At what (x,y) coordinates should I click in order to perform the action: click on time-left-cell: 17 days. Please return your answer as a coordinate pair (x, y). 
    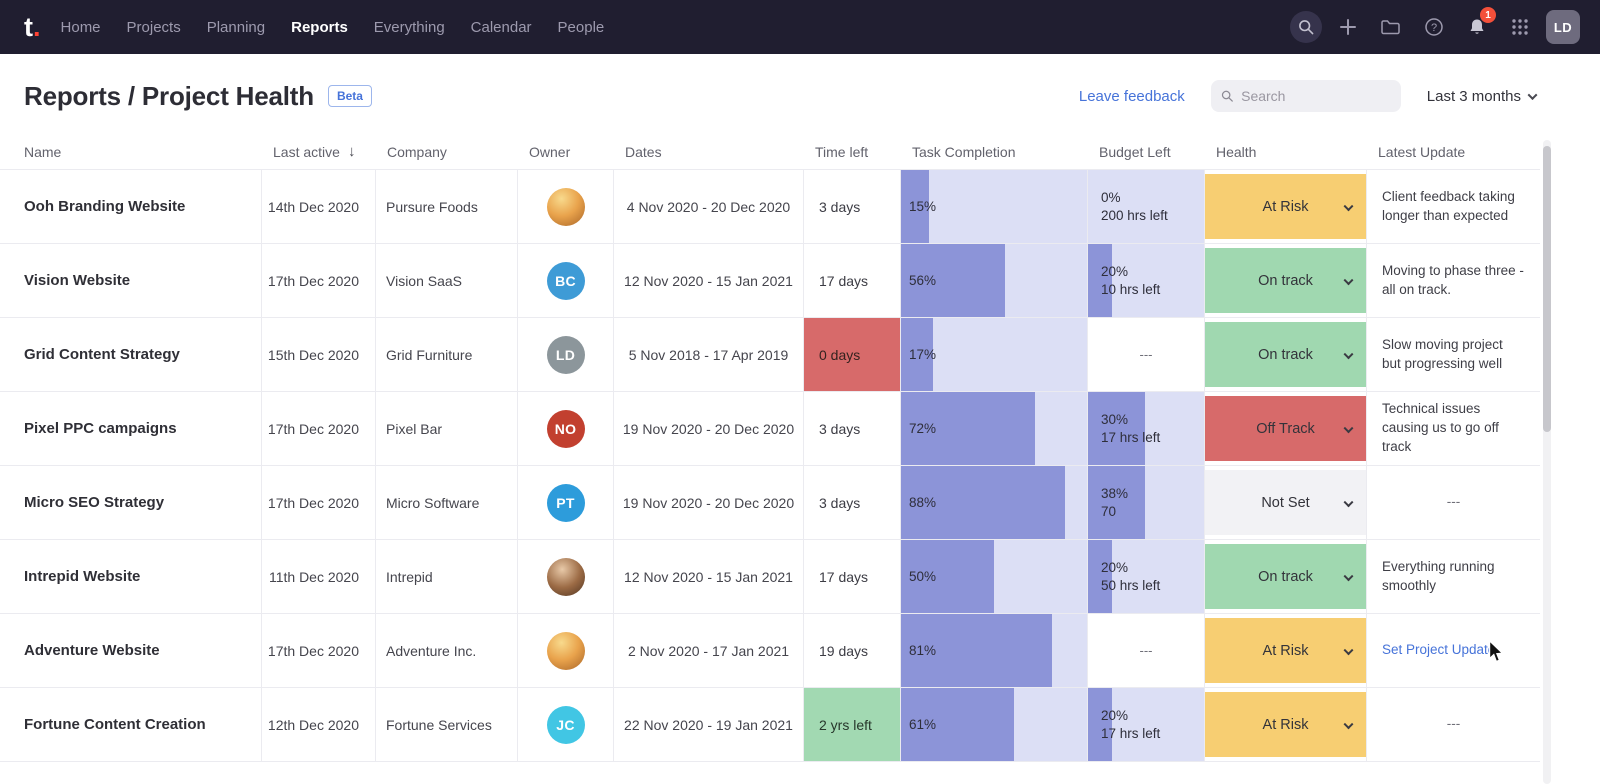
    Looking at the image, I should click on (852, 280).